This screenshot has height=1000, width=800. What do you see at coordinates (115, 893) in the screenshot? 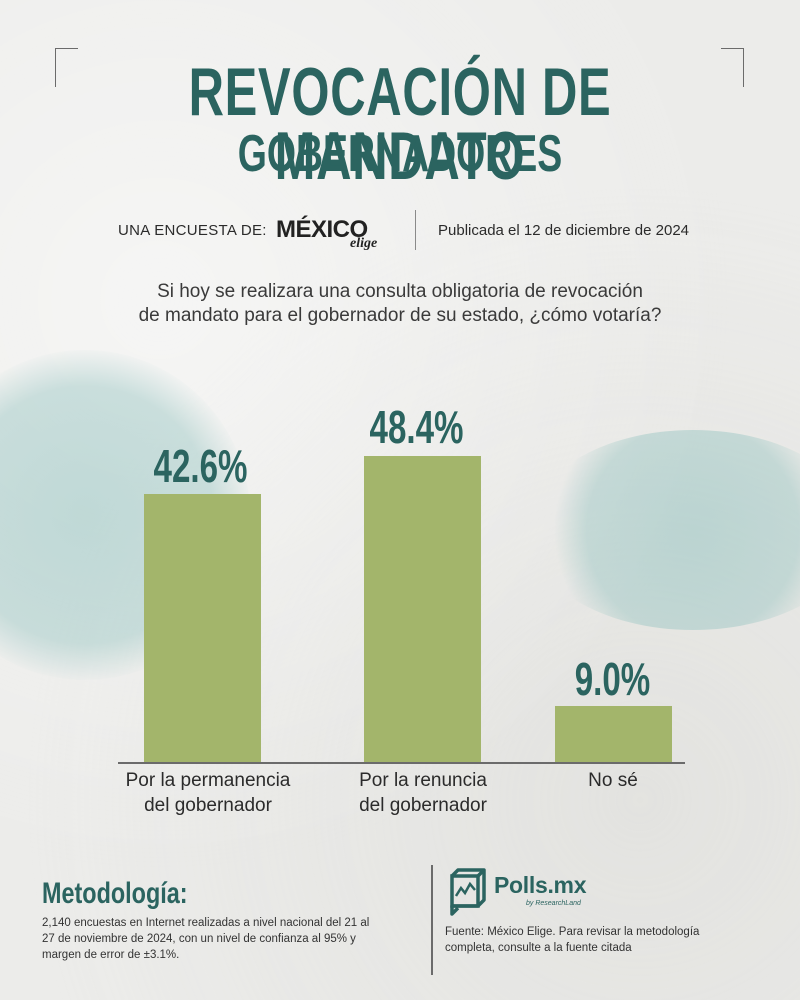
I see `methodology-title: Metodología:` at bounding box center [115, 893].